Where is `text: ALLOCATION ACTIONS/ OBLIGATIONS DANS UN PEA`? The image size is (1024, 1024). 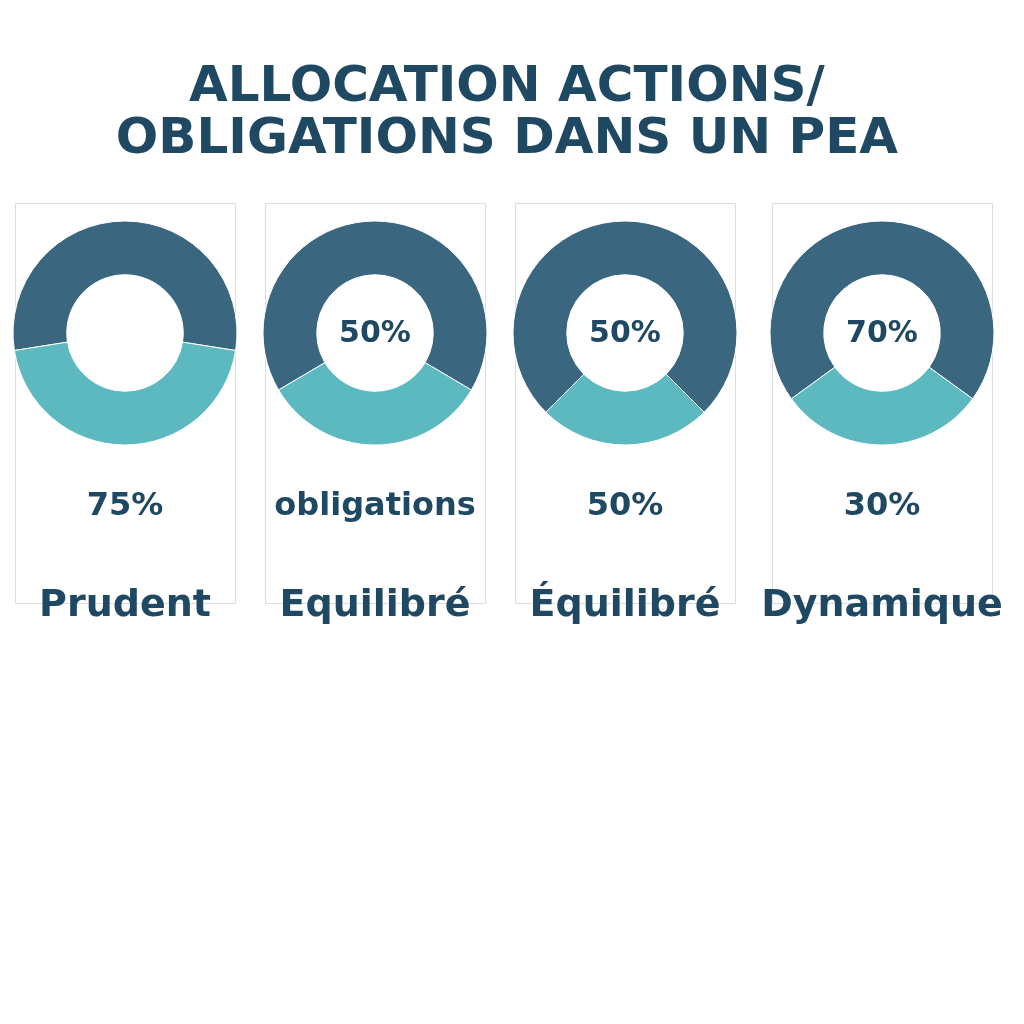 text: ALLOCATION ACTIONS/ OBLIGATIONS DANS UN PEA is located at coordinates (507, 109).